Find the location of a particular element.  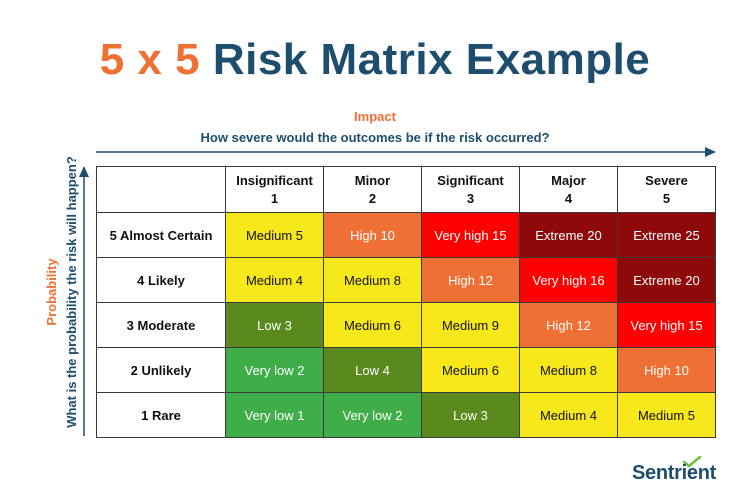

probability-label: 5 Almost Certain is located at coordinates (161, 235).